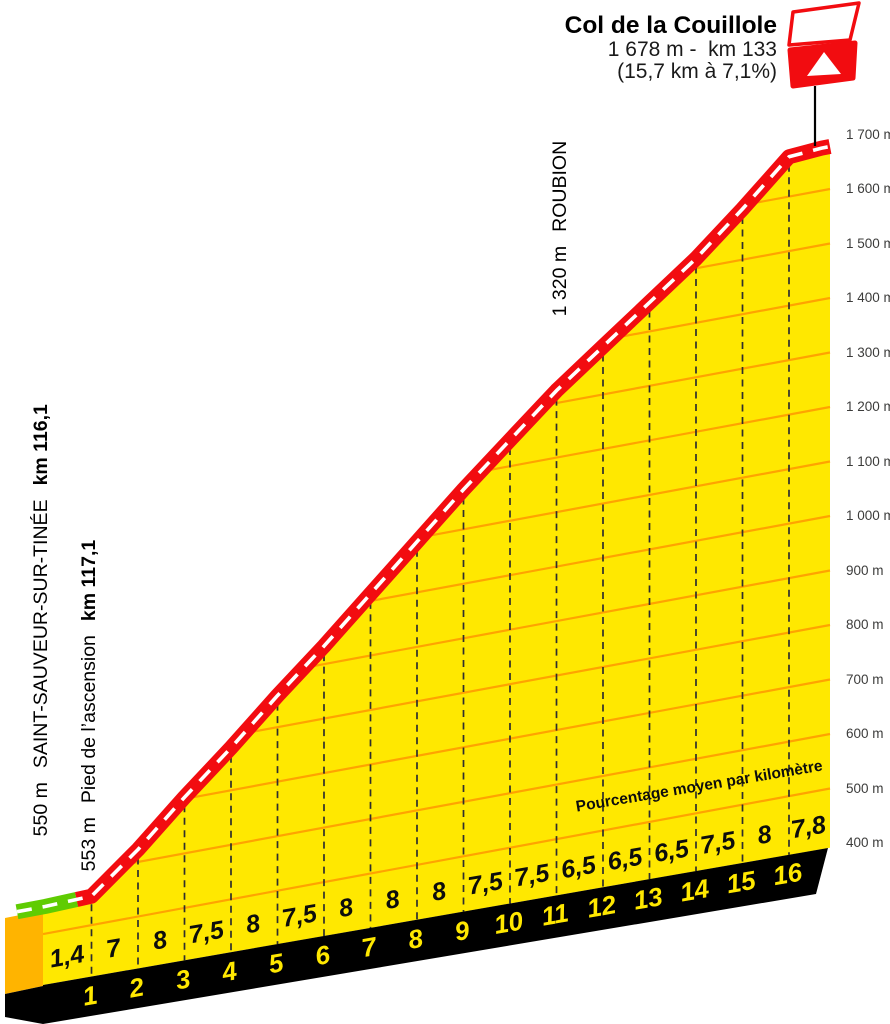  What do you see at coordinates (865, 842) in the screenshot?
I see `elevation-axis-label: 400 m` at bounding box center [865, 842].